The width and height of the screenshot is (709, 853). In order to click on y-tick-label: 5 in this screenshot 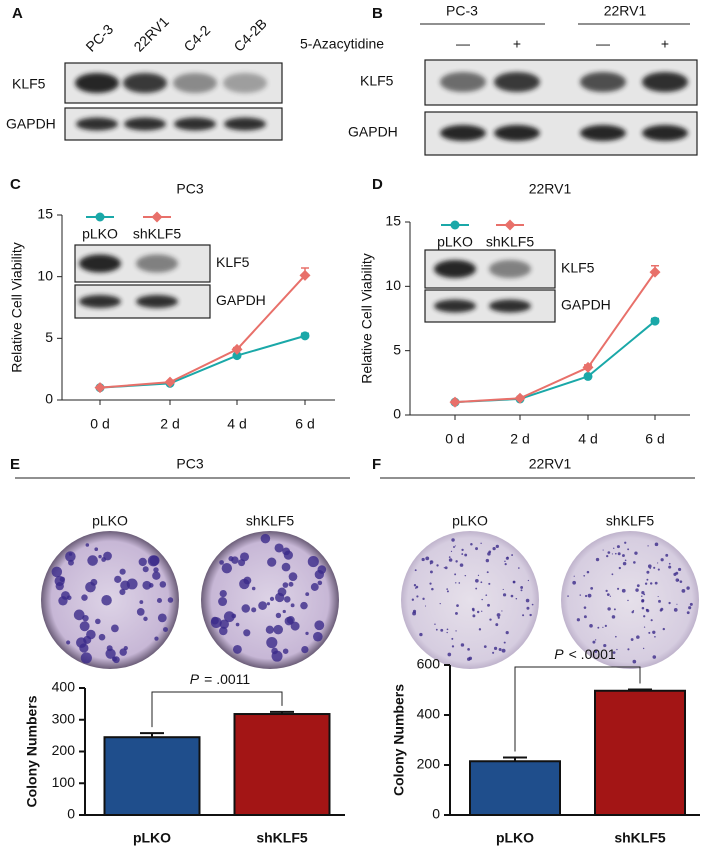, I will do `click(397, 349)`.